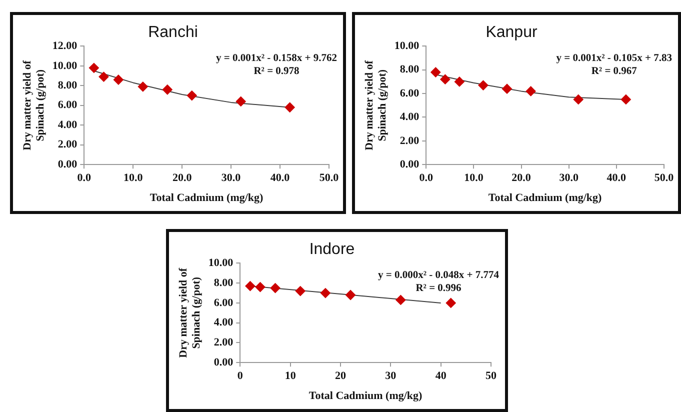 The width and height of the screenshot is (681, 412). What do you see at coordinates (277, 71) in the screenshot?
I see `annotation: R² = 0.978` at bounding box center [277, 71].